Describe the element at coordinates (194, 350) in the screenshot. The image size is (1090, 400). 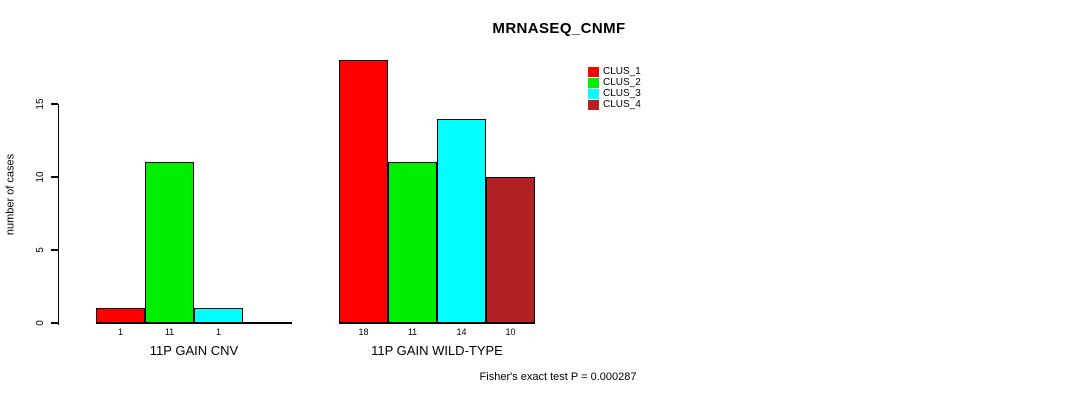
I see `x-axis-group-label: 11P GAIN CNV` at that location.